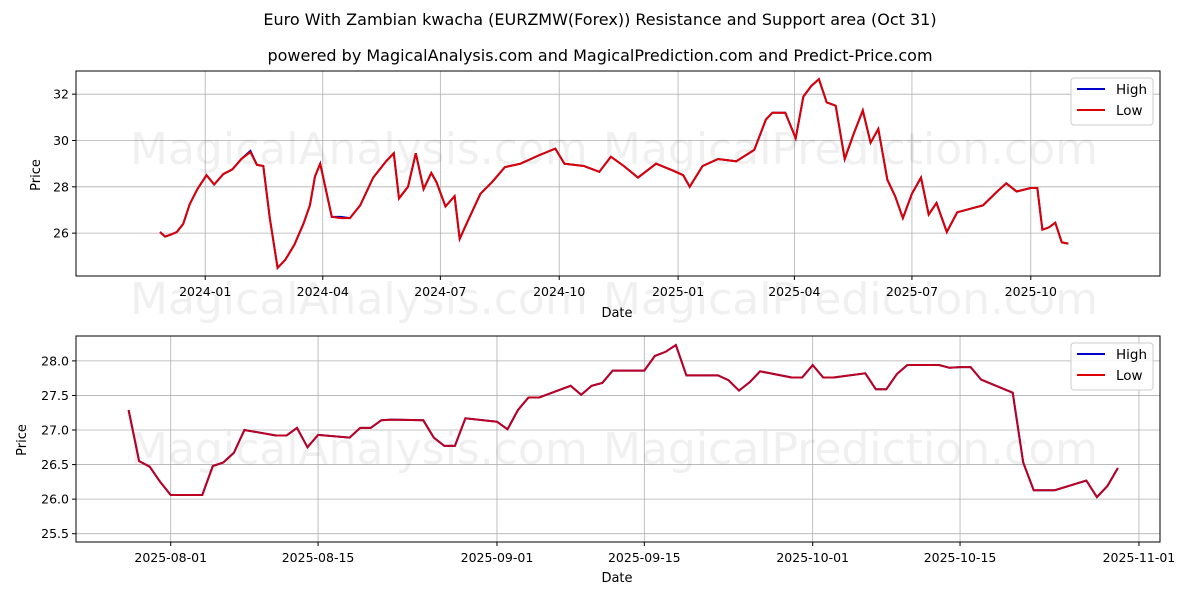 The width and height of the screenshot is (1200, 600). Describe the element at coordinates (812, 557) in the screenshot. I see `x-tick-label: 2025-10-01` at that location.